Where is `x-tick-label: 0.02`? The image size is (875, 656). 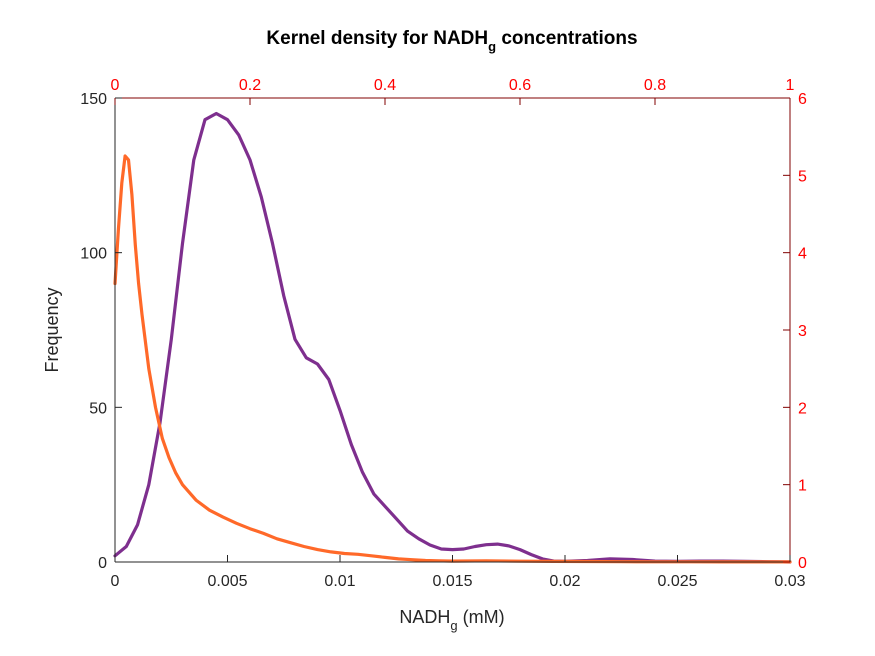 x-tick-label: 0.02 is located at coordinates (564, 581).